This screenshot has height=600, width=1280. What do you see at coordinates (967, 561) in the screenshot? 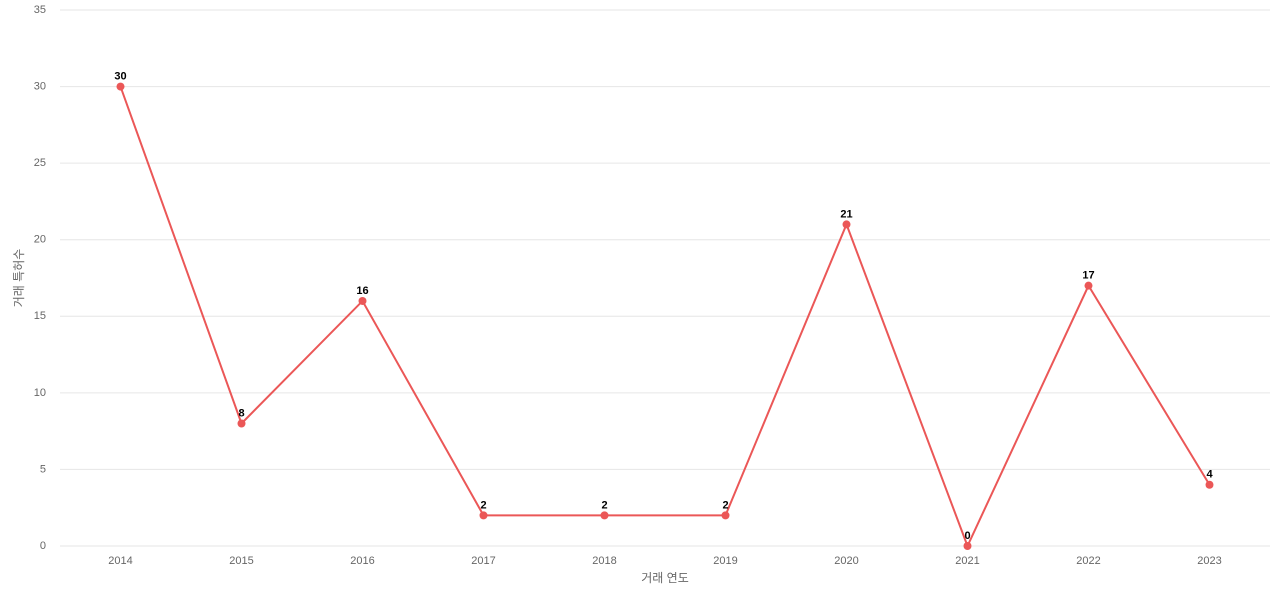
I see `x-tick-label: 2021` at bounding box center [967, 561].